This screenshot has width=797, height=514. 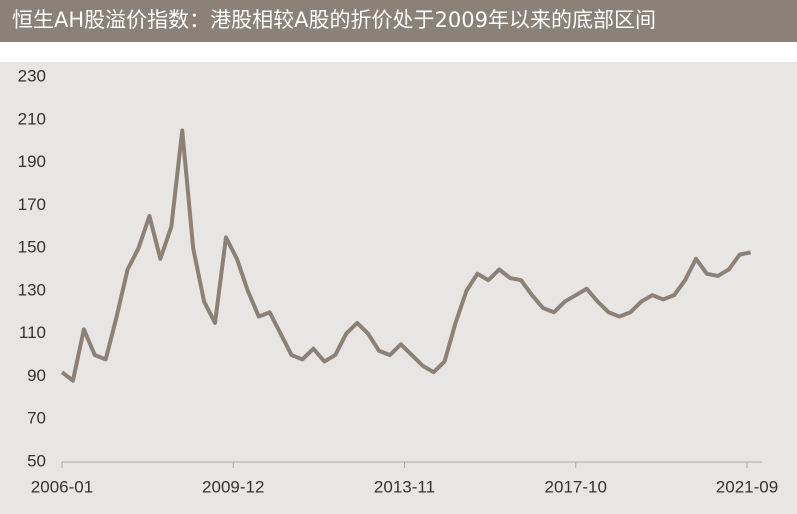 What do you see at coordinates (62, 486) in the screenshot?
I see `x-tick-label: 2006-01` at bounding box center [62, 486].